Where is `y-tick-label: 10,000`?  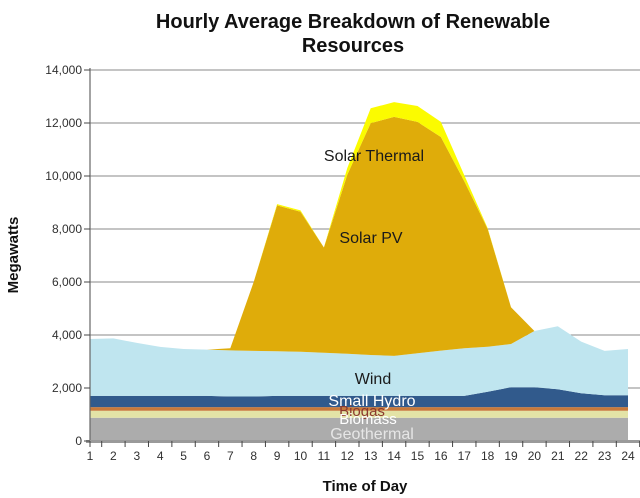 y-tick-label: 10,000 is located at coordinates (63, 176).